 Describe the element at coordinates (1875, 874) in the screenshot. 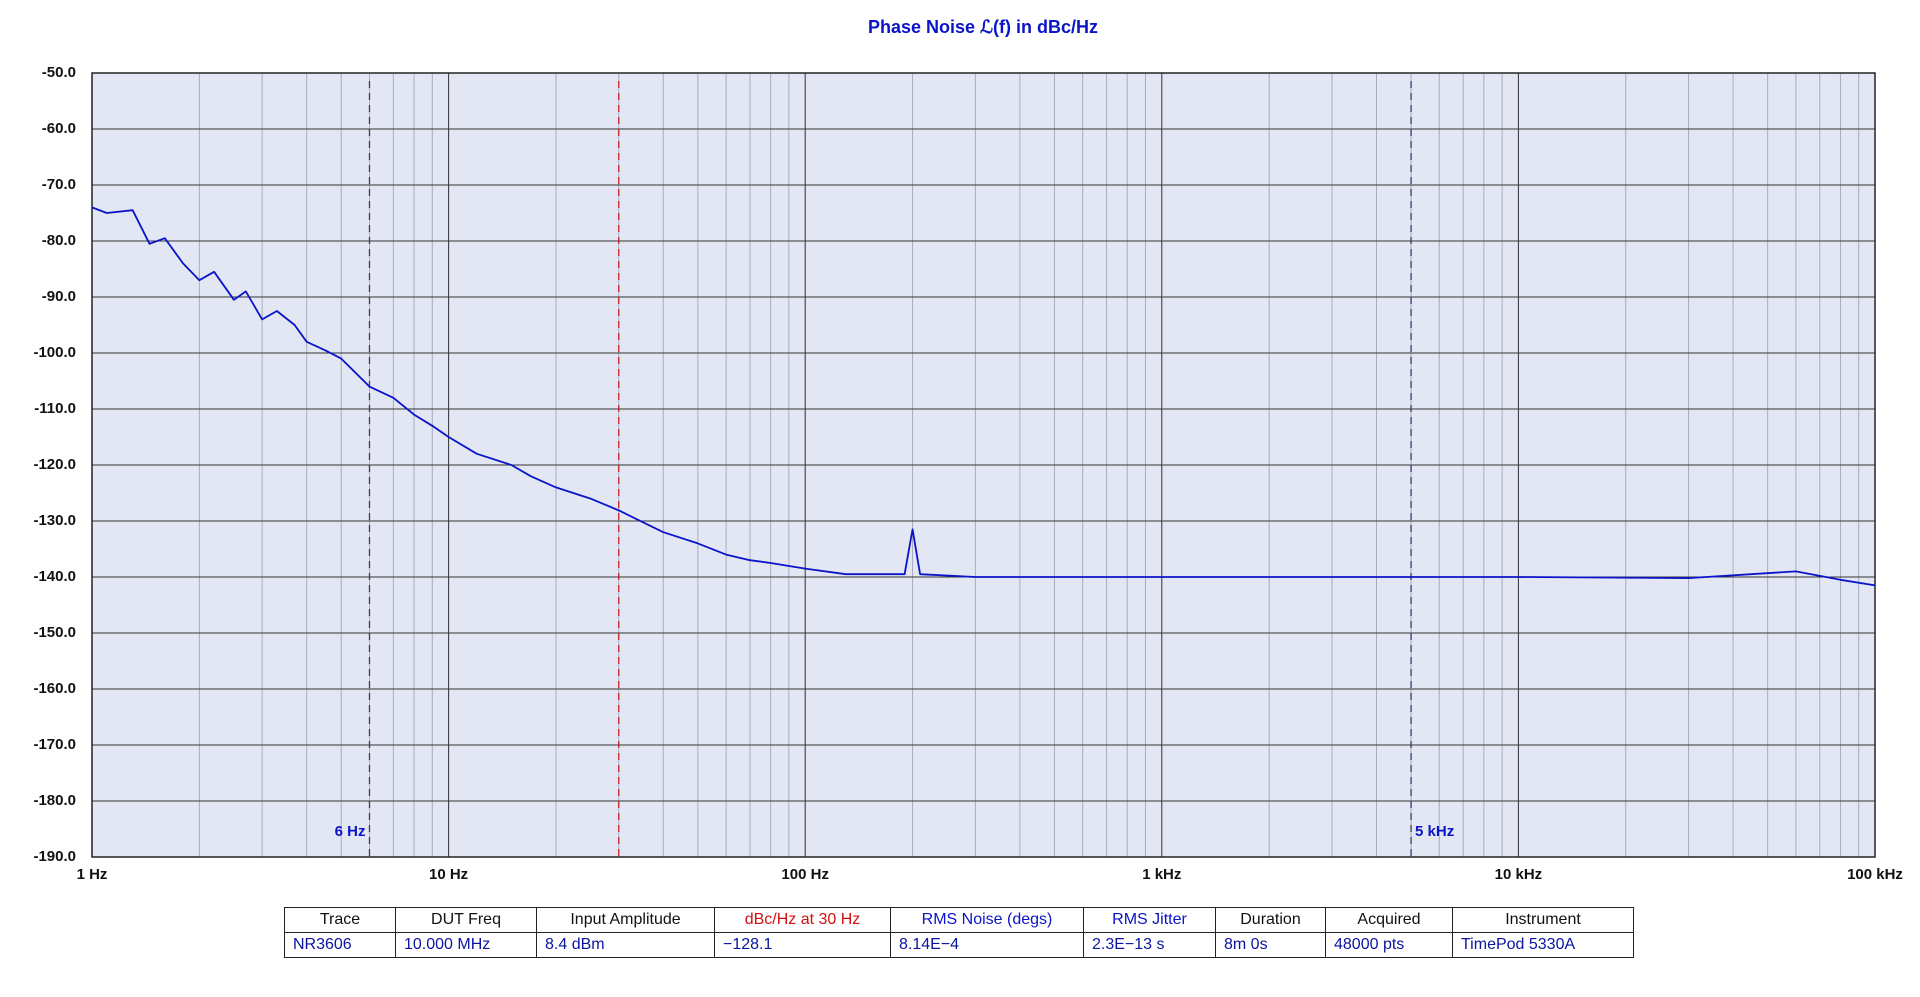

I see `x-tick-label: 100 kHz` at that location.